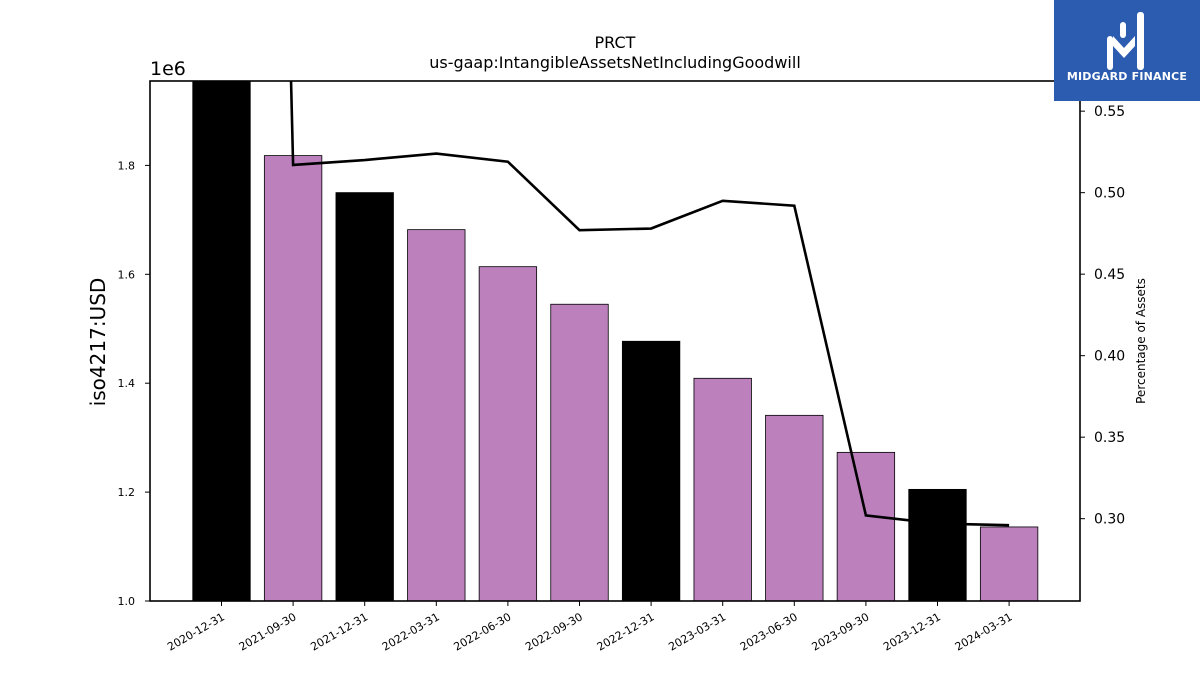 The width and height of the screenshot is (1200, 675). Describe the element at coordinates (1109, 112) in the screenshot. I see `y2-tick-label: 0.55` at that location.